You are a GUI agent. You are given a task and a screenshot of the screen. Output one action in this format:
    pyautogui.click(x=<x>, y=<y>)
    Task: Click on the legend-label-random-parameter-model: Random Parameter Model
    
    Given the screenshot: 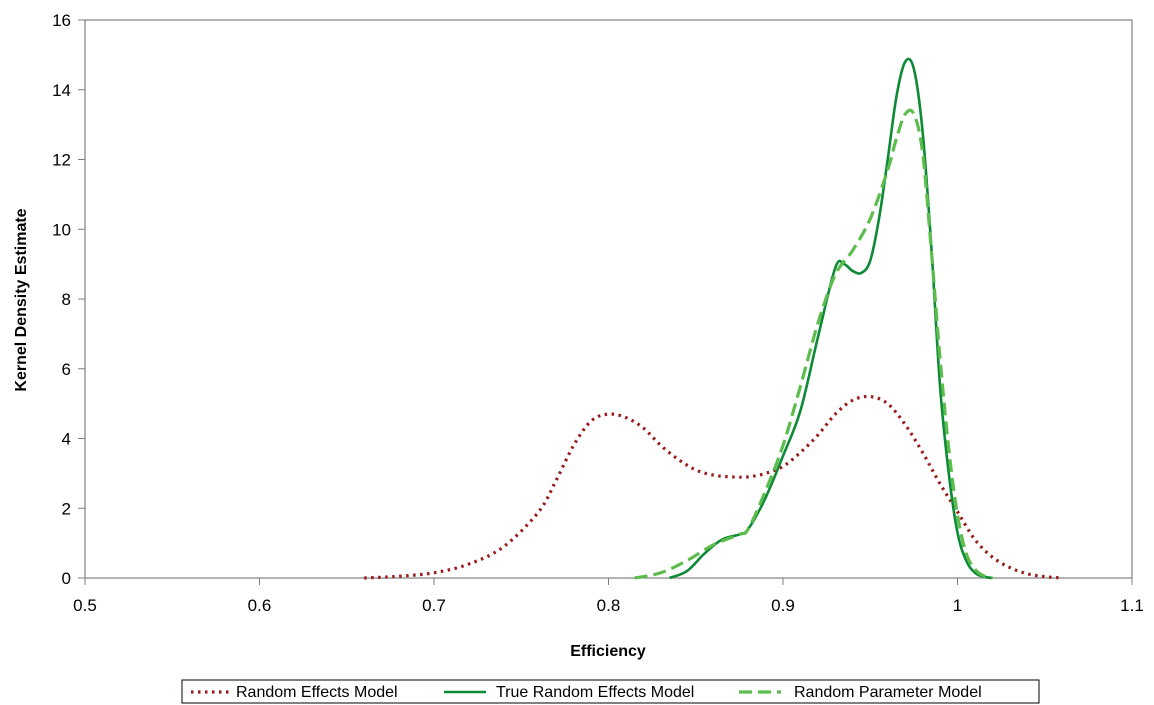 What is the action you would take?
    pyautogui.click(x=888, y=692)
    